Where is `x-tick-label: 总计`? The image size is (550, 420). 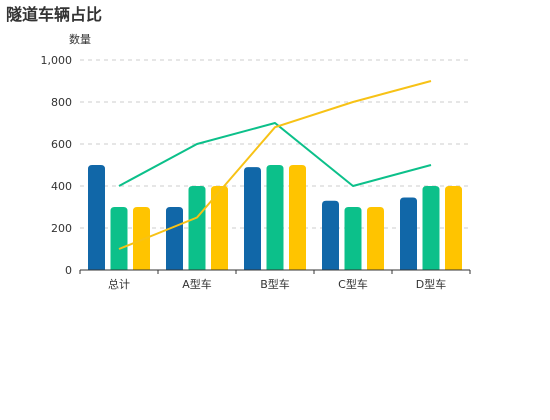 x-tick-label: 总计 is located at coordinates (119, 284).